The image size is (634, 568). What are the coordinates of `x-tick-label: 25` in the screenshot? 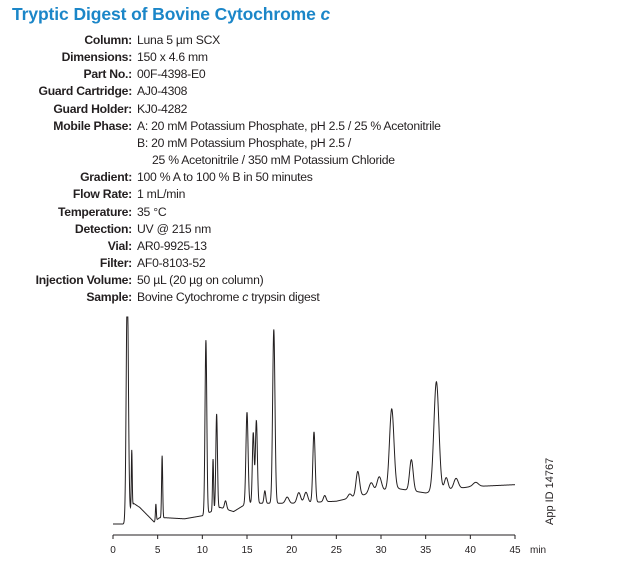 It's located at (337, 550).